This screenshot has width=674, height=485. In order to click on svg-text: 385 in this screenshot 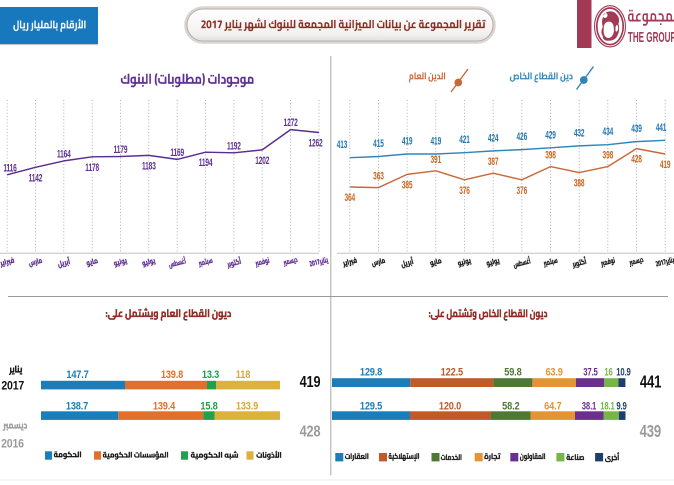, I will do `click(407, 185)`.